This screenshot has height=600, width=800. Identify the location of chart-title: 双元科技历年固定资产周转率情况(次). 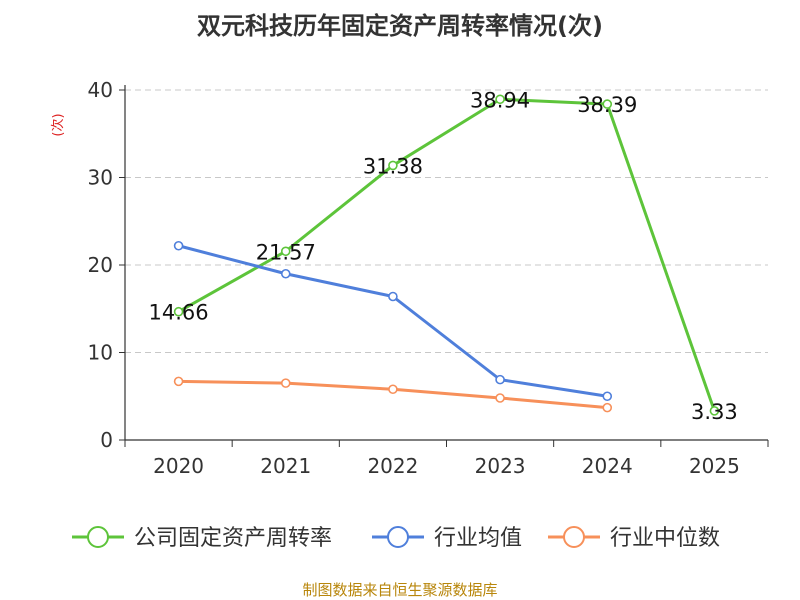
(400, 26).